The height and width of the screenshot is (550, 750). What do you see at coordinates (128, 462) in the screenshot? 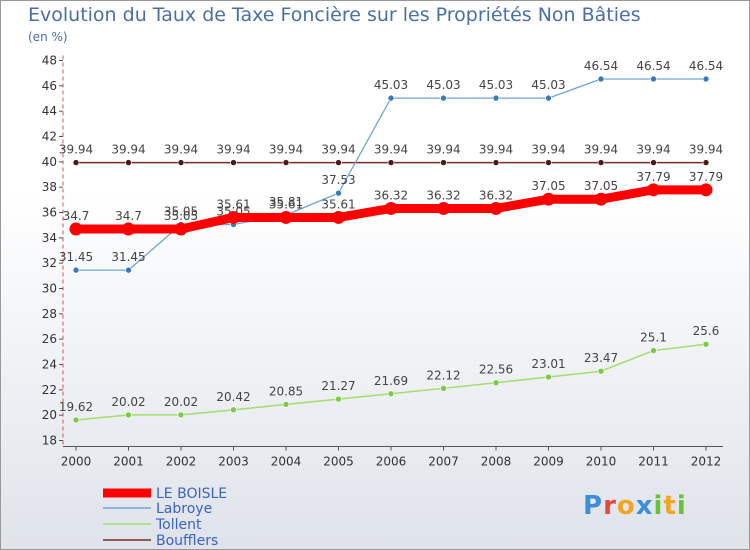
I see `x-tick-label: 2001` at bounding box center [128, 462].